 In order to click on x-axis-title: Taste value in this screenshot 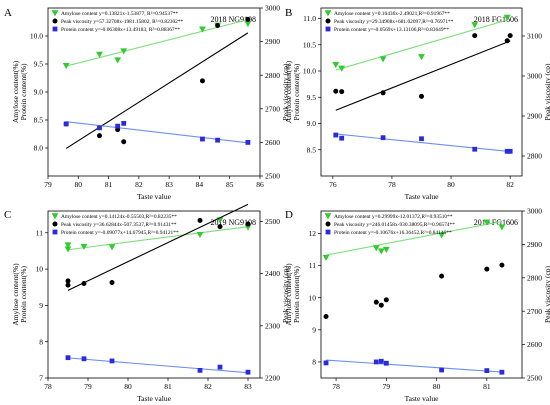, I will do `click(154, 398)`.